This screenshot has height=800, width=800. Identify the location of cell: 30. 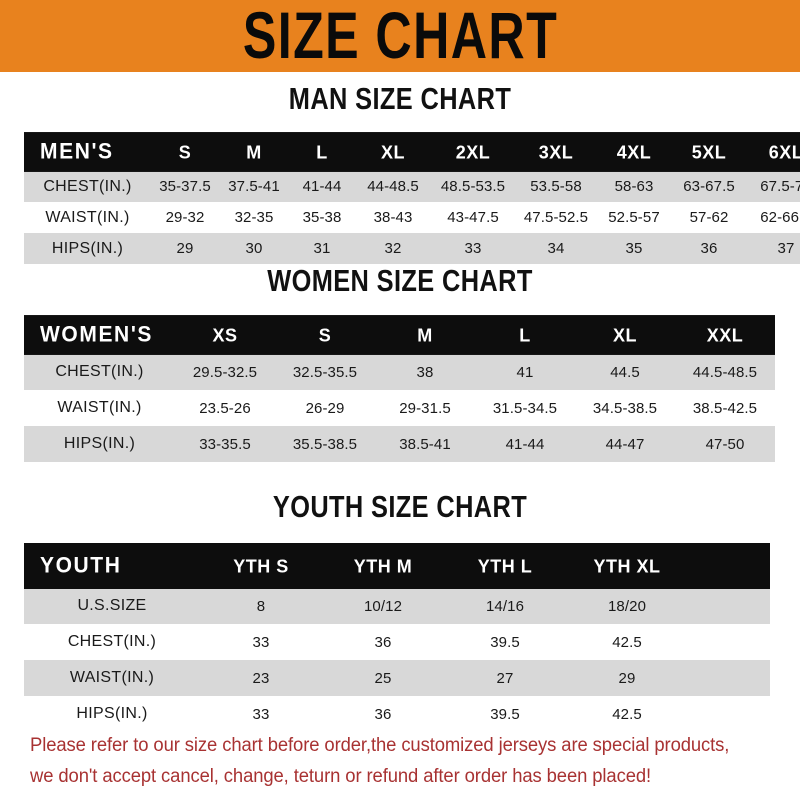
(254, 248).